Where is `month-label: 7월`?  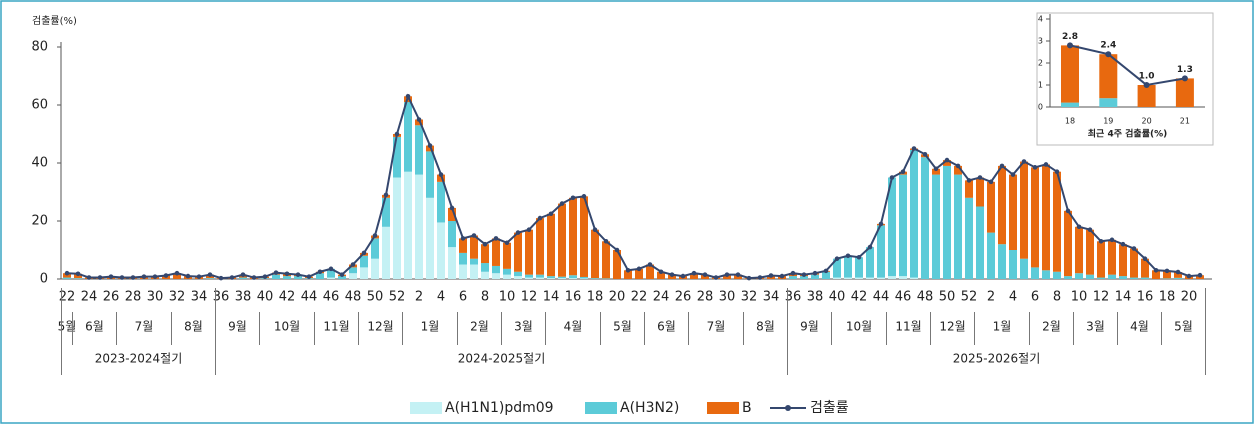
month-label: 7월 is located at coordinates (716, 327).